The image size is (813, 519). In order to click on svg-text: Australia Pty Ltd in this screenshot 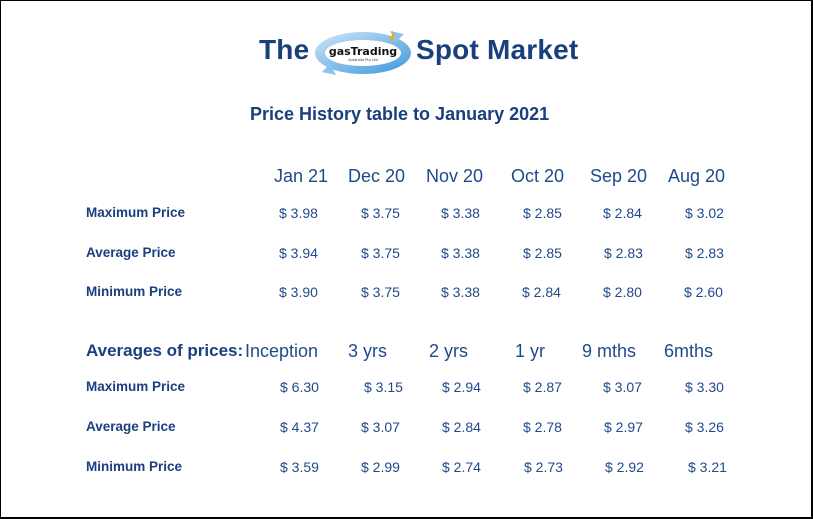, I will do `click(363, 60)`.